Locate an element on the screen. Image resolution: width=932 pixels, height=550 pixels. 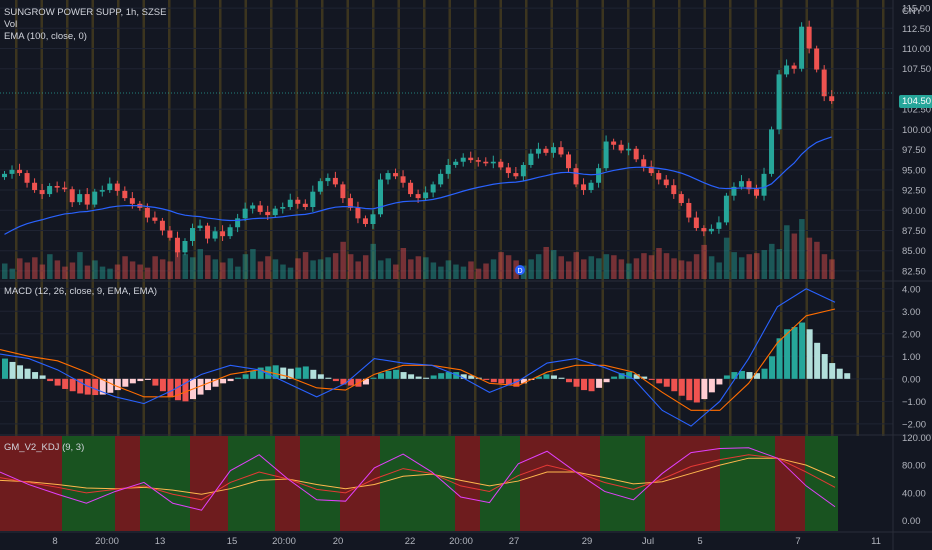
price-tick-label: 100.00 is located at coordinates (916, 130).